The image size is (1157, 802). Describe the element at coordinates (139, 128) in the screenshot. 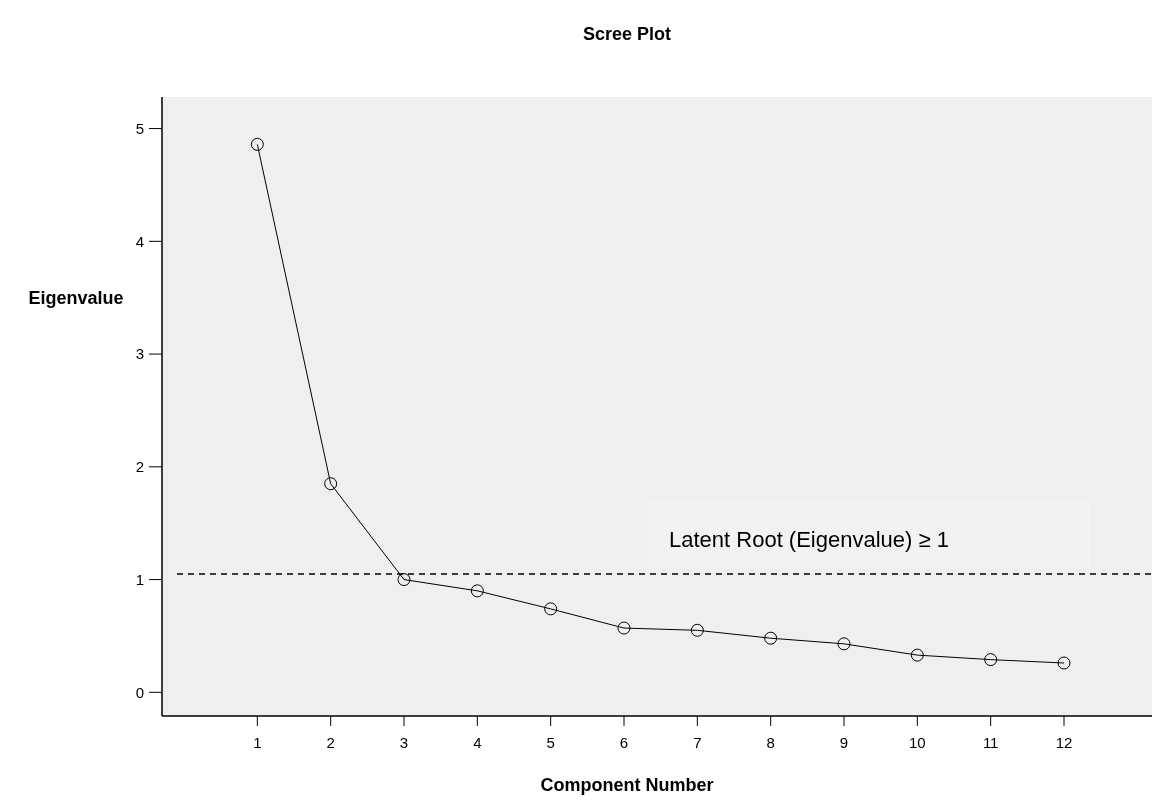

I see `y-tick-label: 5` at that location.